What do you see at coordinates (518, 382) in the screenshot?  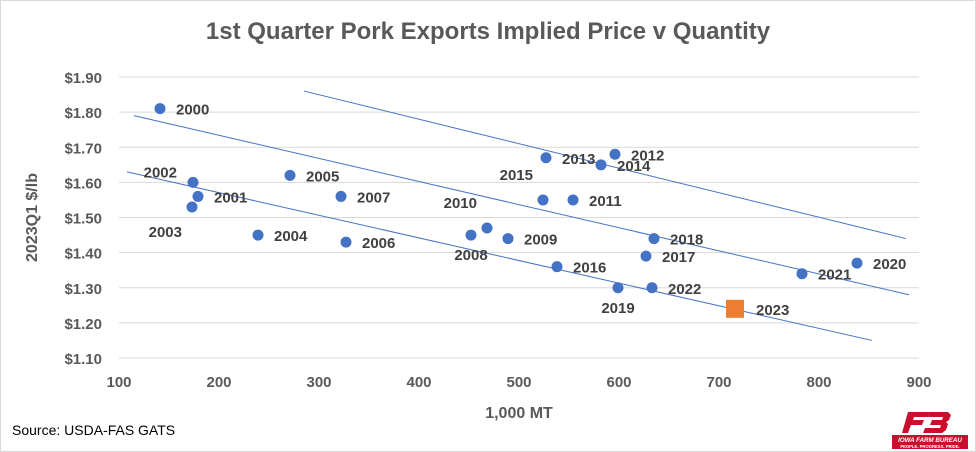 I see `x-tick-label: 500` at bounding box center [518, 382].